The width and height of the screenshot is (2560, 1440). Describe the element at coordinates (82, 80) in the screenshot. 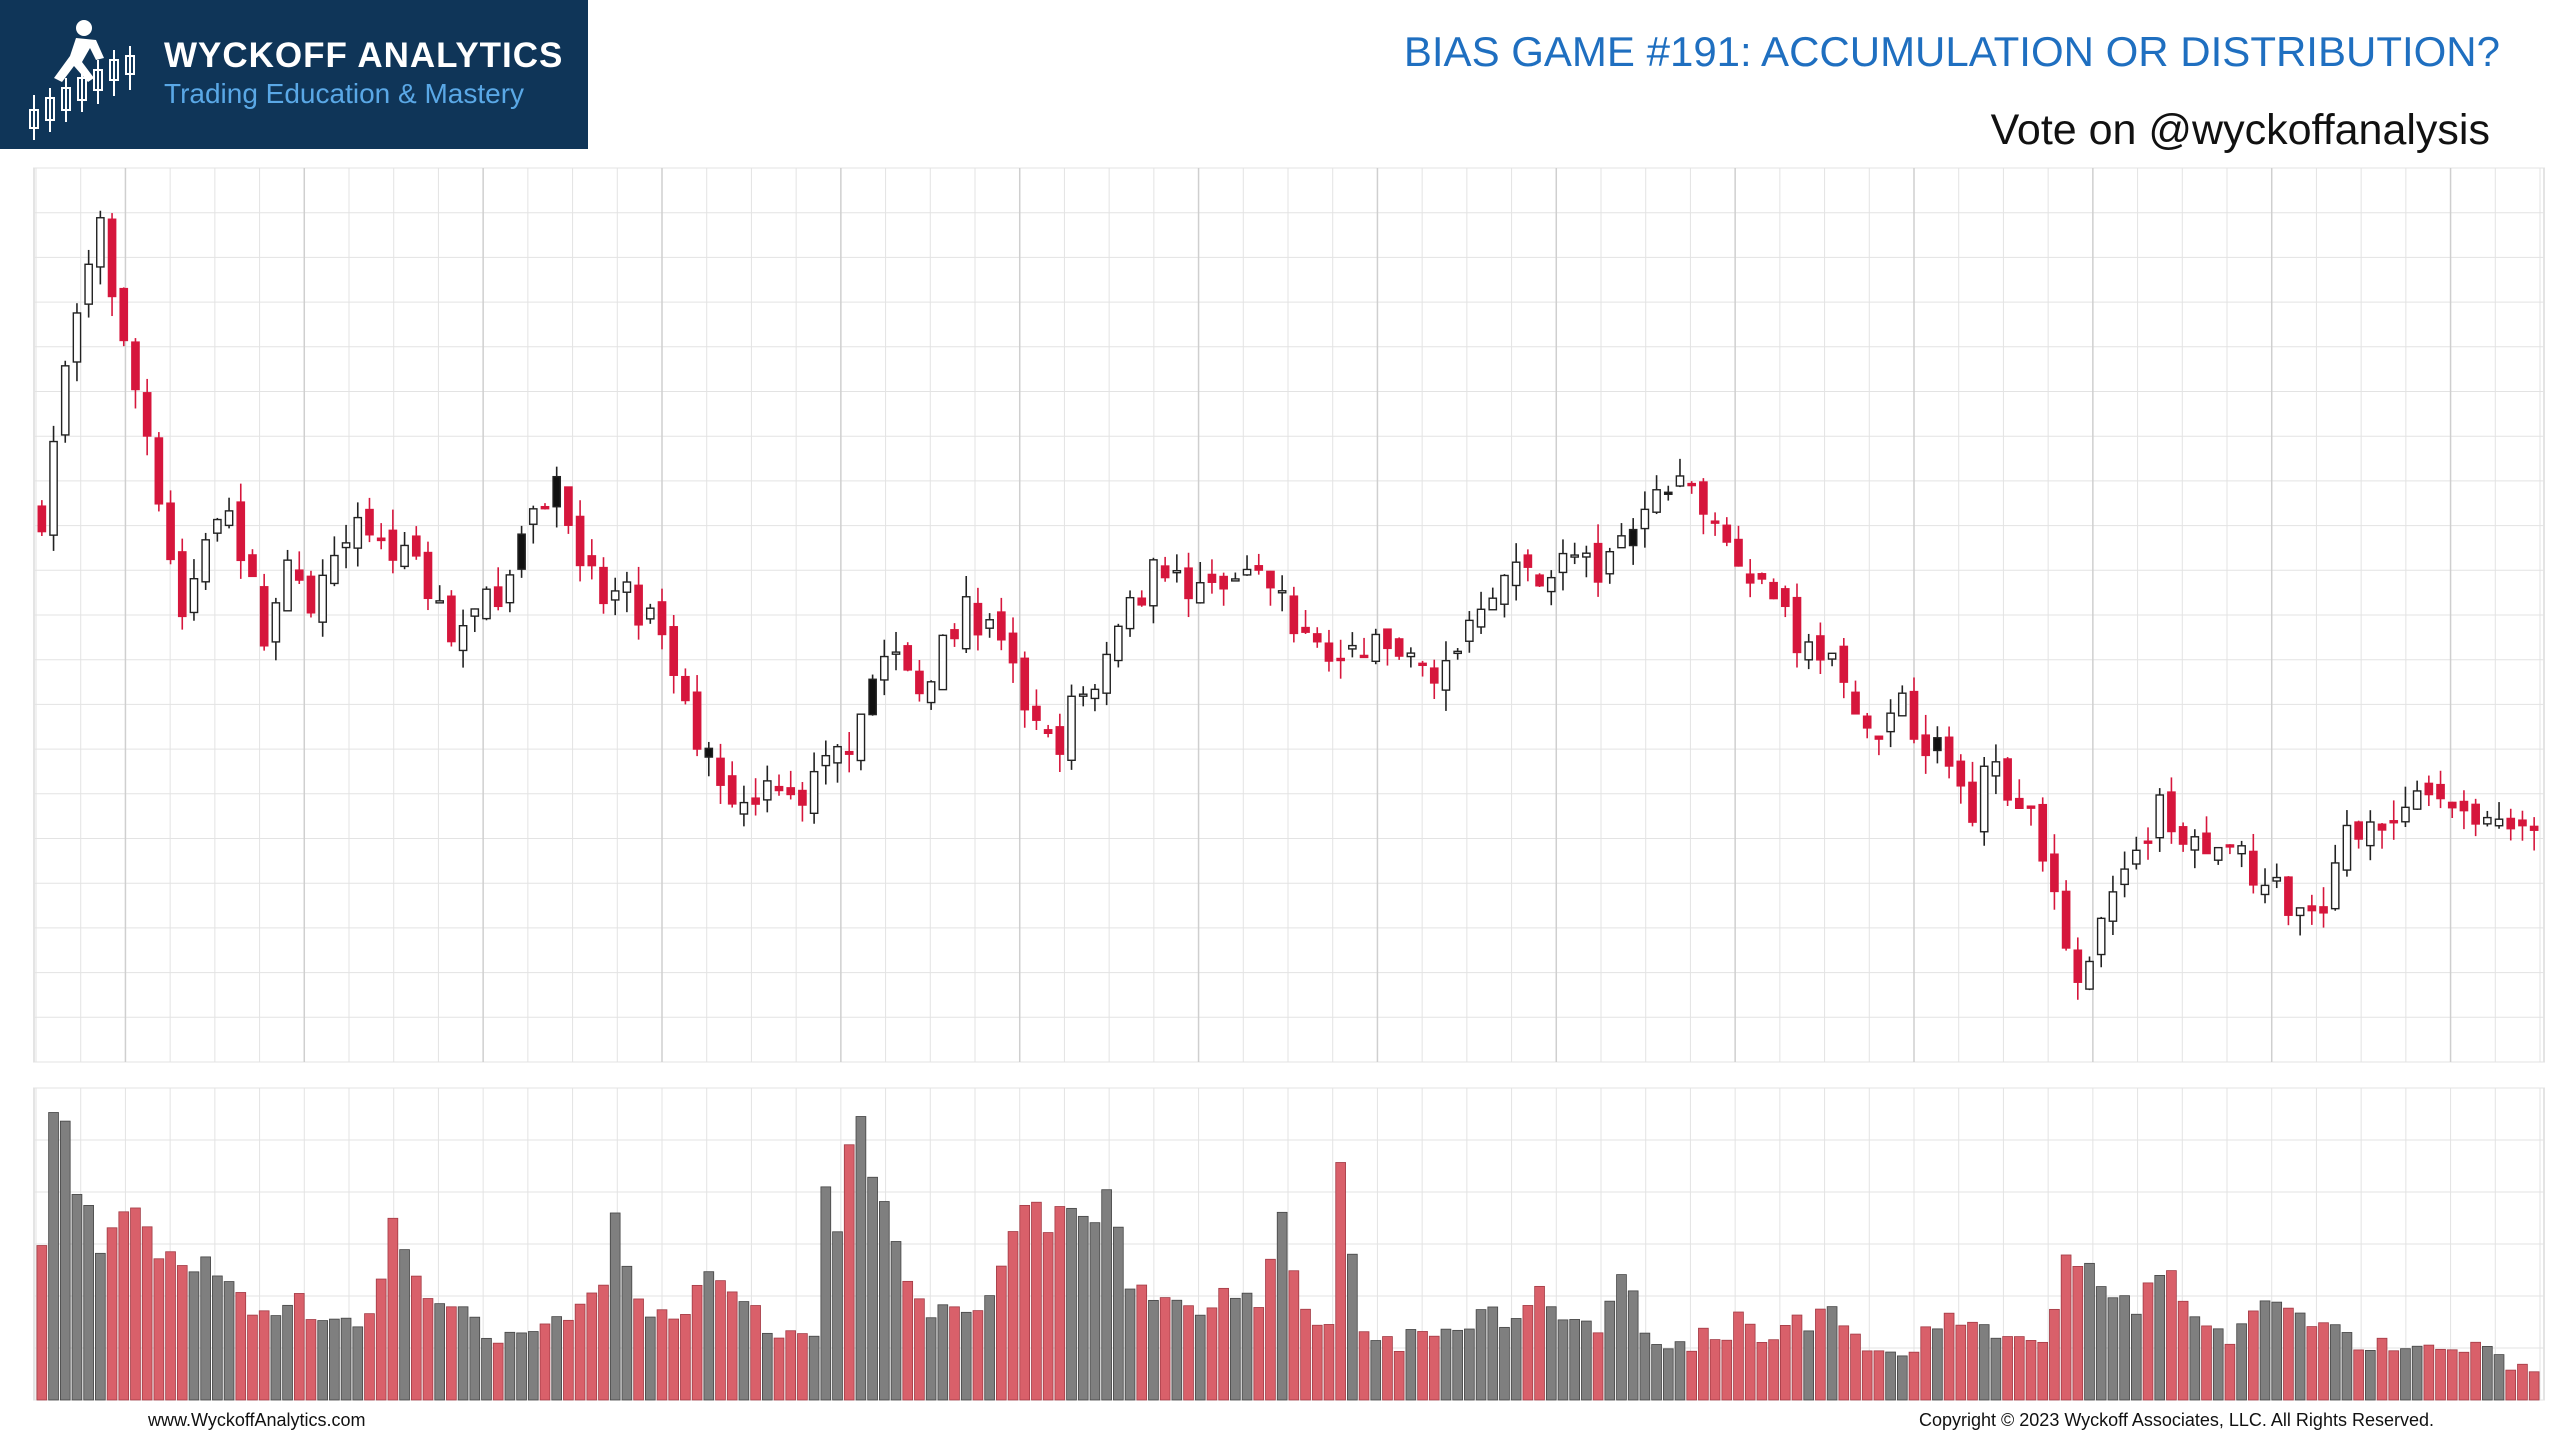

I see `runner-candlestick-logo-icon` at that location.